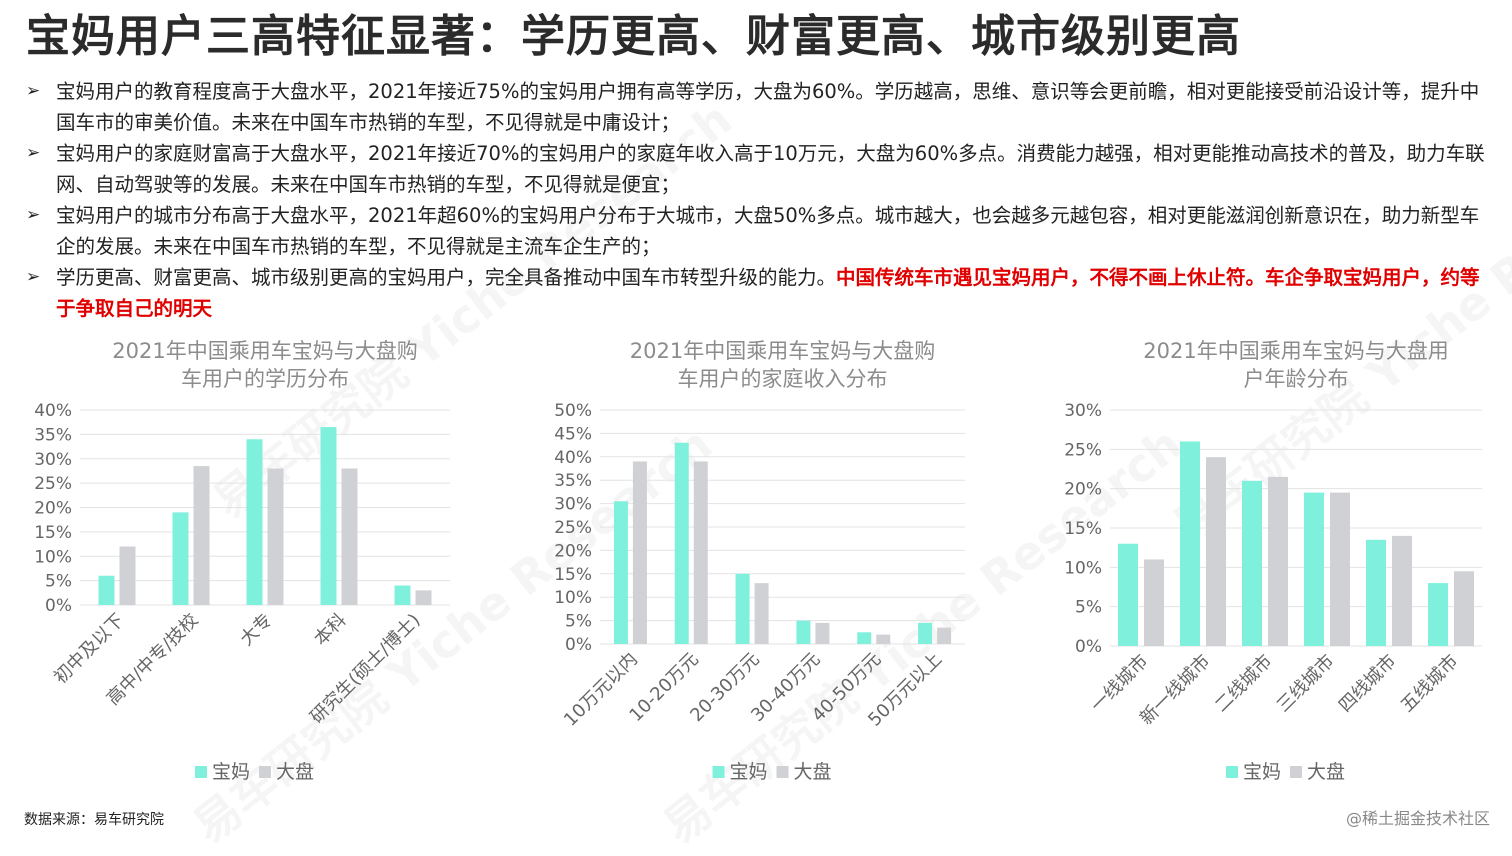  I want to click on chart-title: 户年龄分布, so click(1296, 379).